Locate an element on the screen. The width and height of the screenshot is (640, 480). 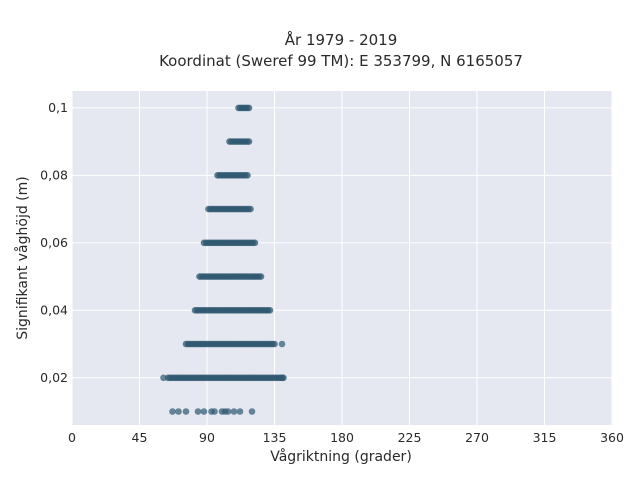
x-tick-label: 45 is located at coordinates (140, 437).